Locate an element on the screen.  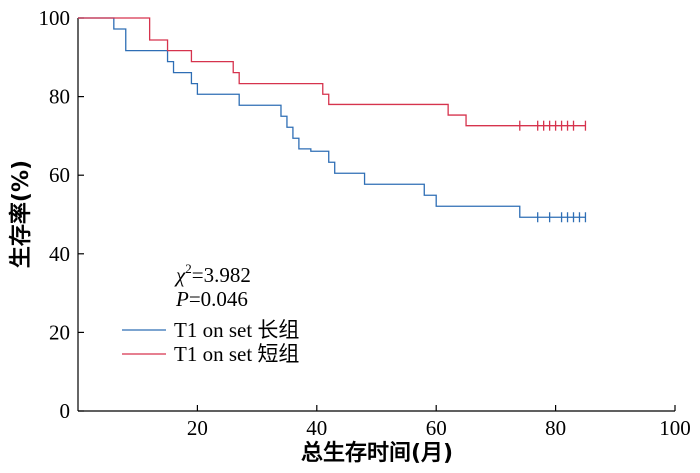
y-tick-label: 60 is located at coordinates (59, 175).